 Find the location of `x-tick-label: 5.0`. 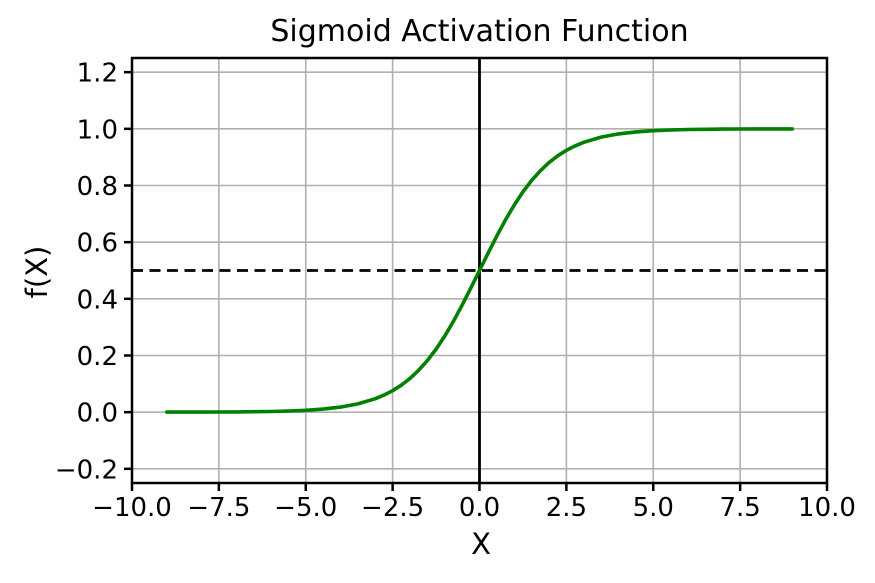

x-tick-label: 5.0 is located at coordinates (653, 508).